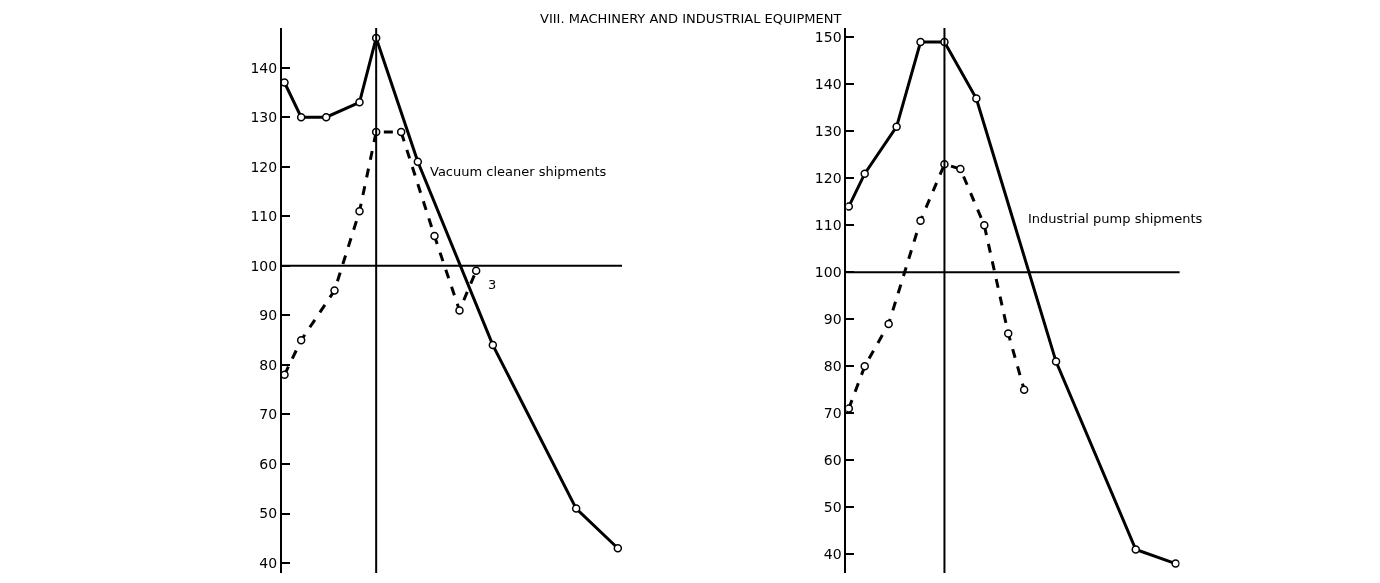 This screenshot has width=1380, height=583. What do you see at coordinates (1115, 218) in the screenshot?
I see `annotation: Industrial pump shipments` at bounding box center [1115, 218].